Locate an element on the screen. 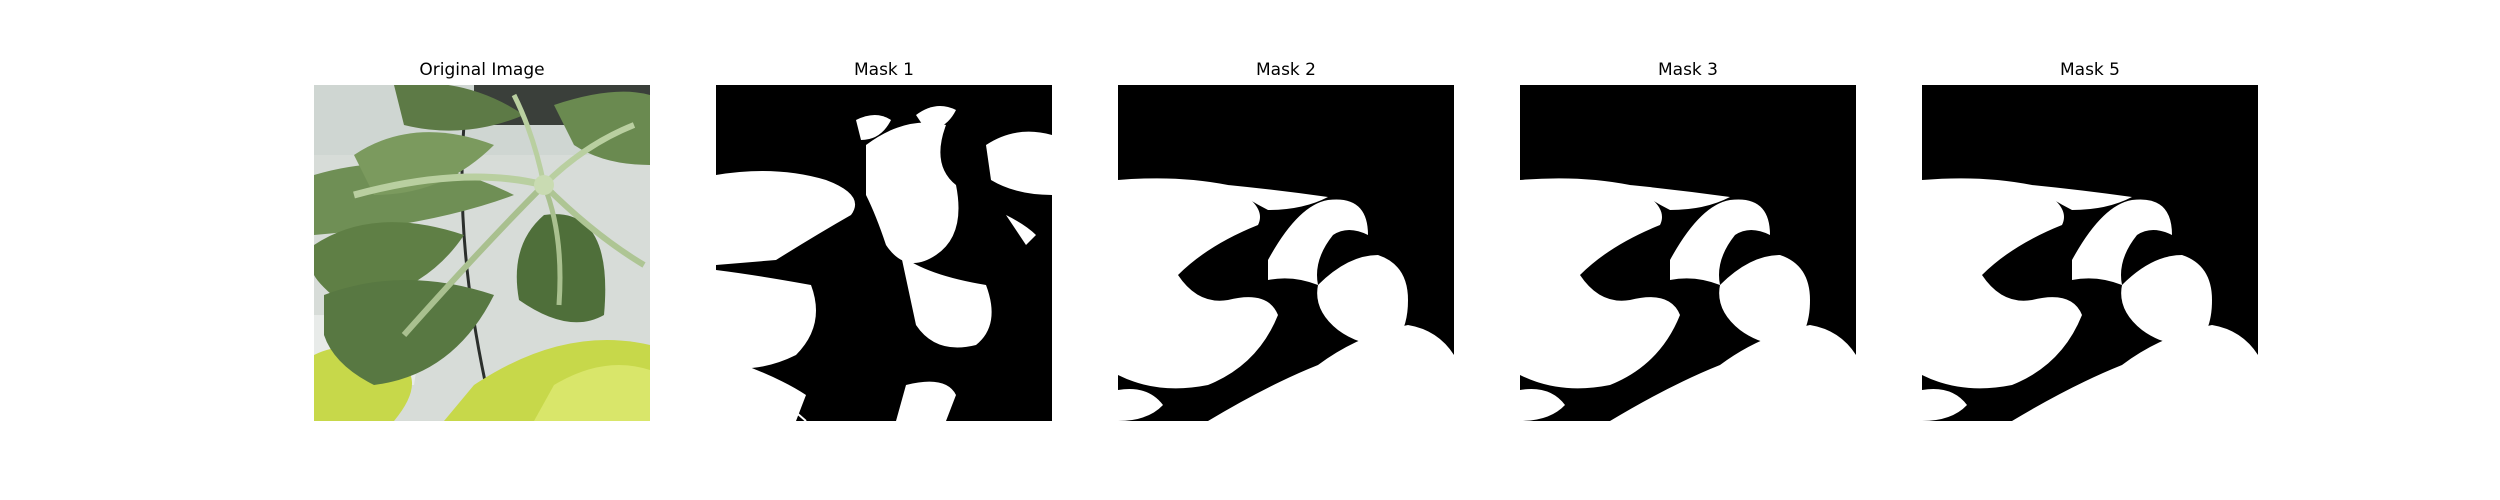 The width and height of the screenshot is (2500, 500). original-image-panel: Original Image is located at coordinates (482, 250).